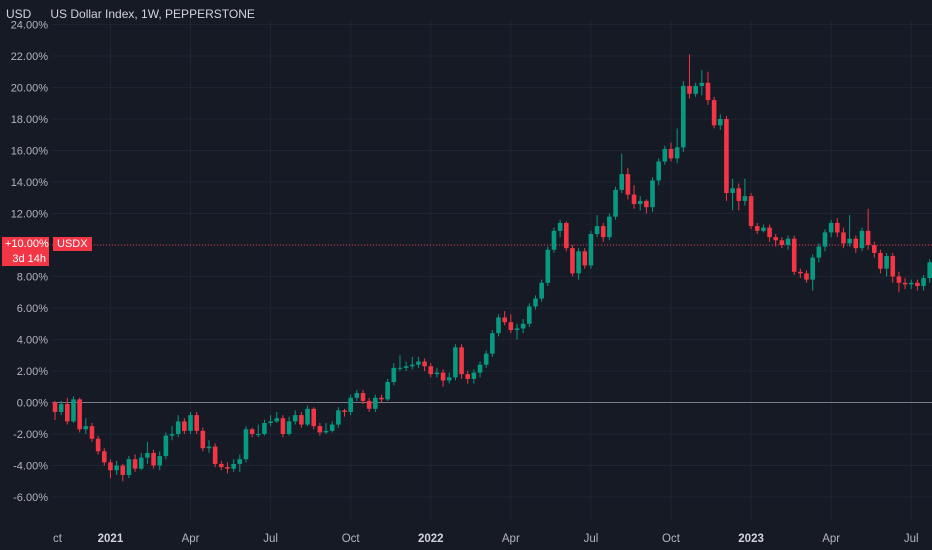  I want to click on y-tick-label: -2.00%, so click(30, 435).